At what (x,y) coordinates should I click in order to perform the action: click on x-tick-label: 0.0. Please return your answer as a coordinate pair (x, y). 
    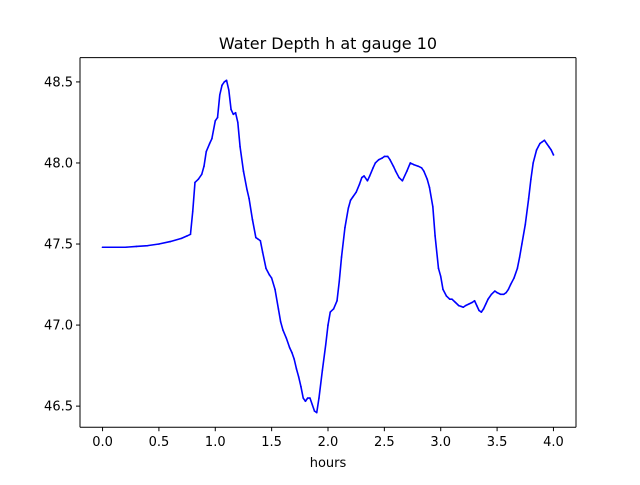
    Looking at the image, I should click on (102, 442).